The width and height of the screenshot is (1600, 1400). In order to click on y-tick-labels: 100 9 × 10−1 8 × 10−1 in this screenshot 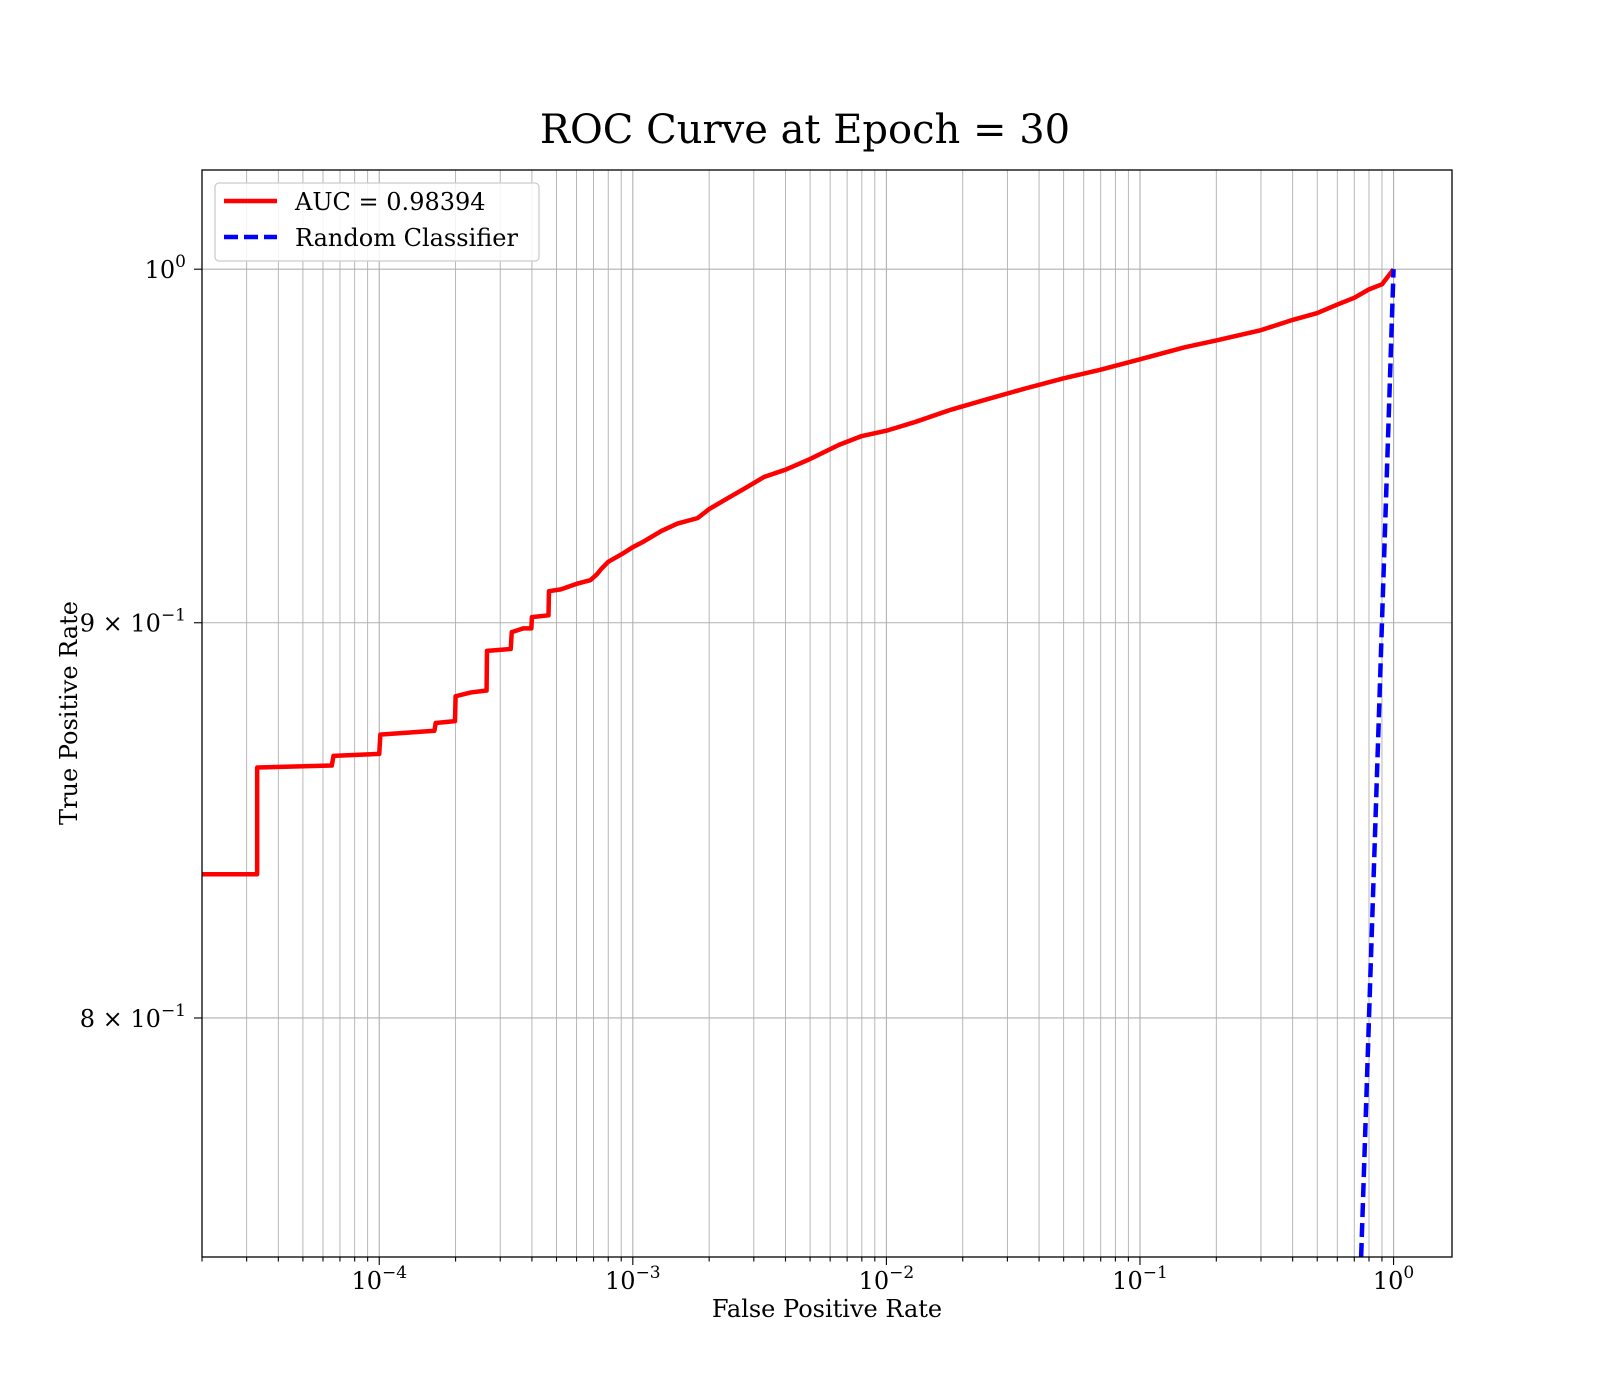, I will do `click(133, 642)`.